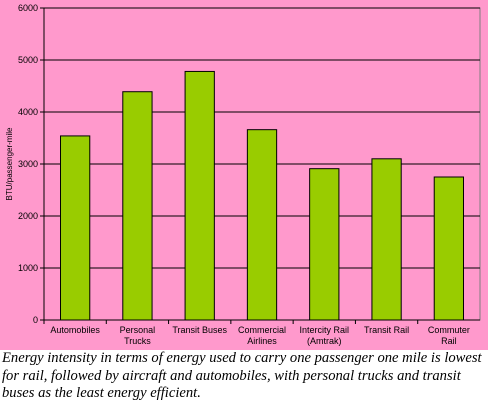  Describe the element at coordinates (28, 268) in the screenshot. I see `y-tick-label: 1000` at that location.